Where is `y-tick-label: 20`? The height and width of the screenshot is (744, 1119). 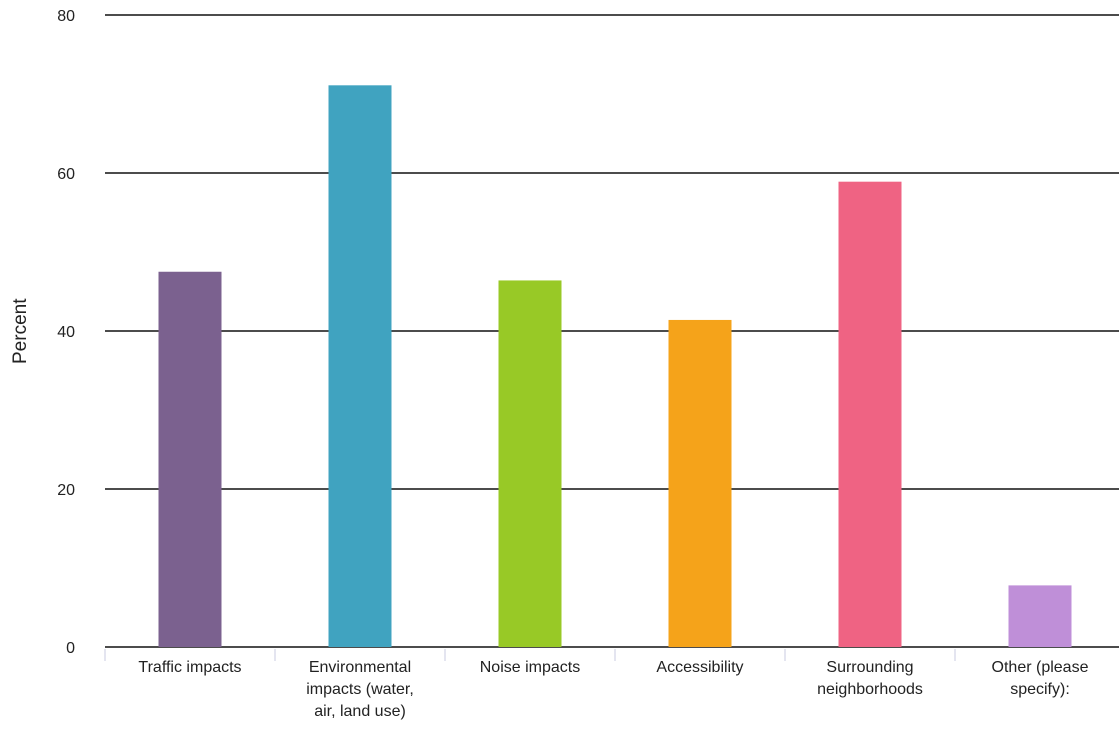 y-tick-label: 20 is located at coordinates (66, 490).